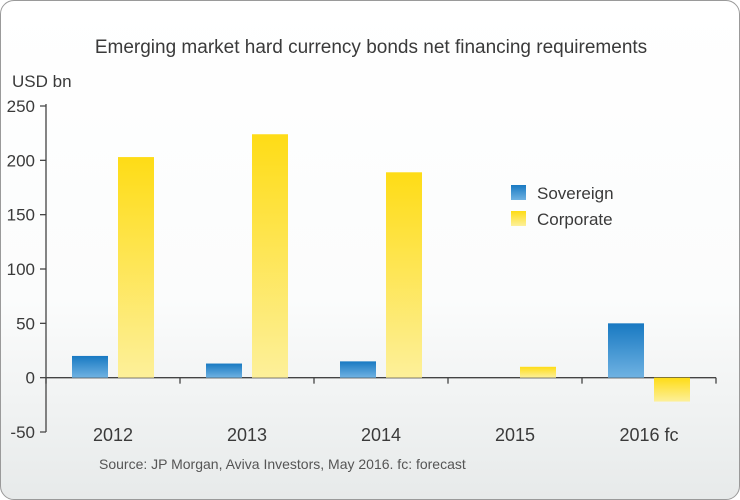  Describe the element at coordinates (21, 215) in the screenshot. I see `y-tick-label: 150` at that location.